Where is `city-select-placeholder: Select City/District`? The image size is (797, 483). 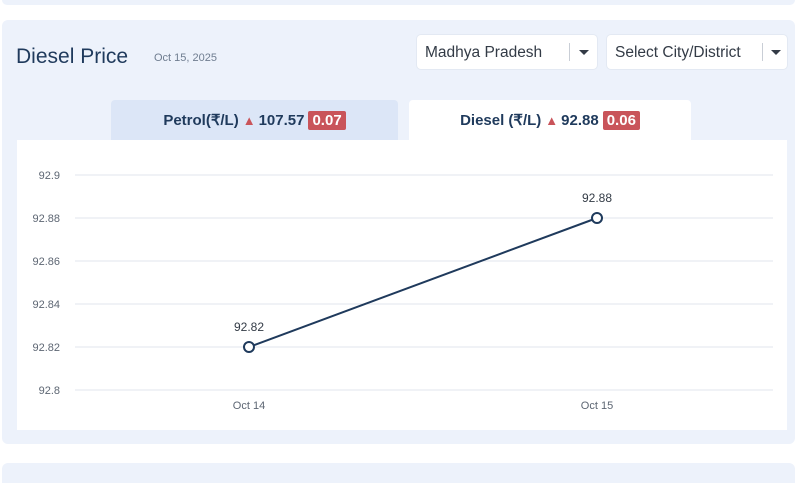
city-select-placeholder: Select City/District is located at coordinates (678, 52).